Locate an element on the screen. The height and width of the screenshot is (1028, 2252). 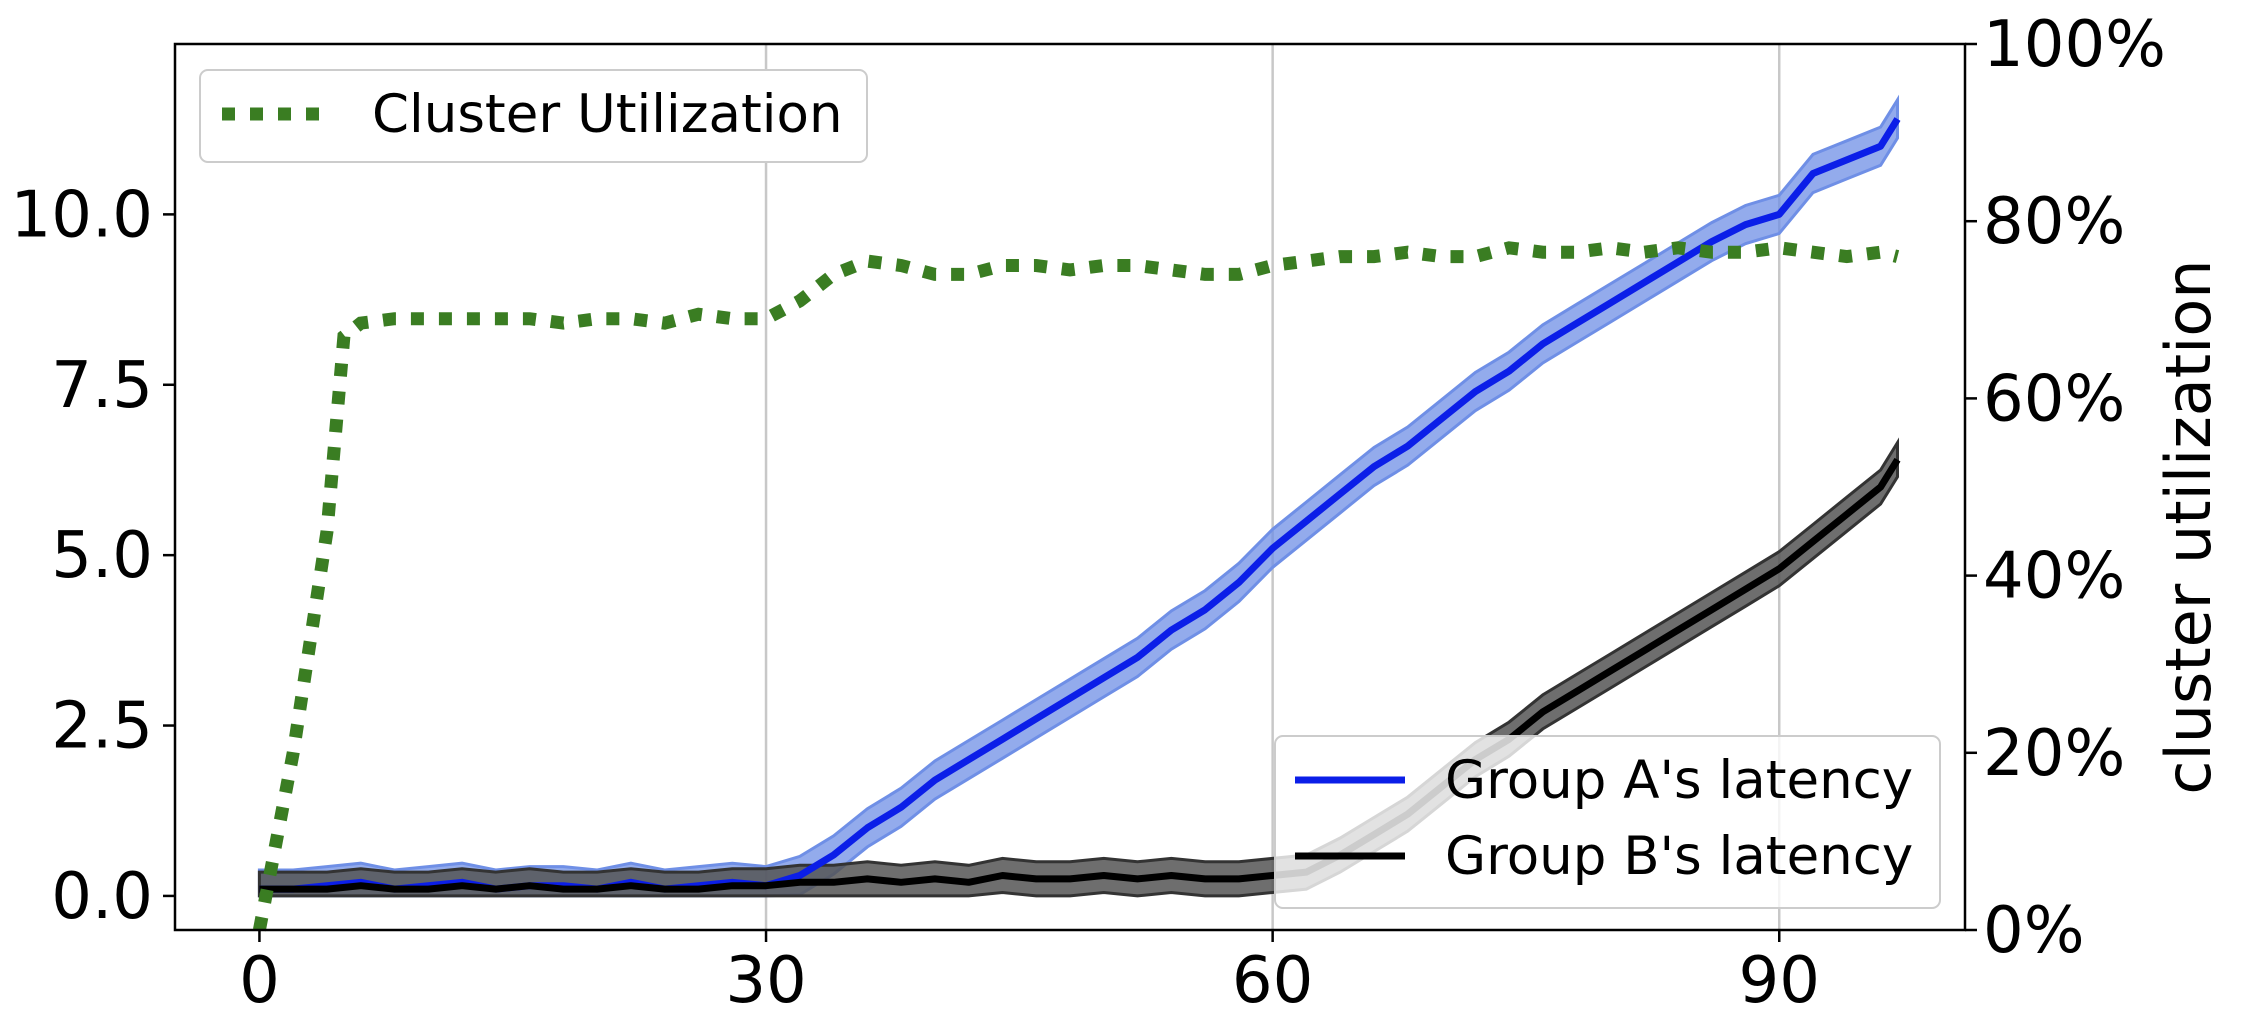
right-y-tick-labels: 0% 20% 40% 60% 80% 100% is located at coordinates (2074, 488).